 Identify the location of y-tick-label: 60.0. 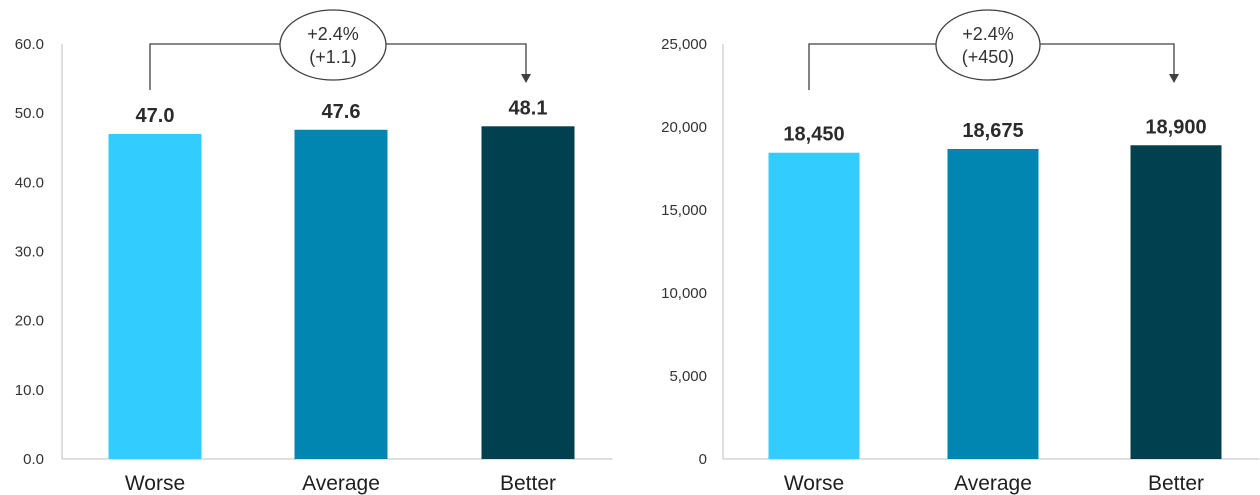
(29, 44).